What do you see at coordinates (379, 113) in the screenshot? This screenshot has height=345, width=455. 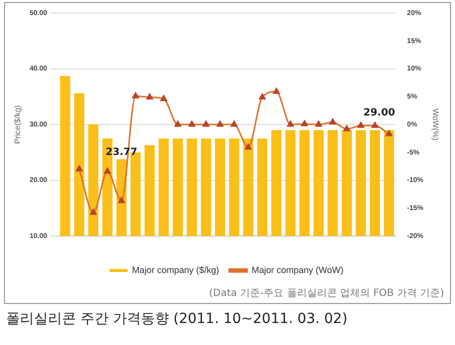 I see `data-label: 29.00` at bounding box center [379, 113].